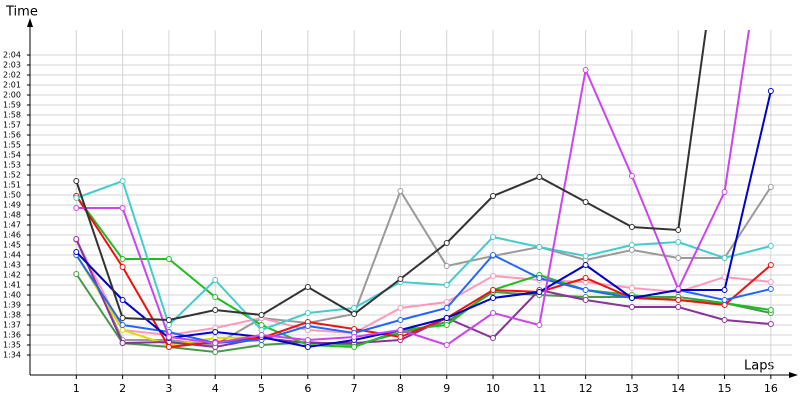 The image size is (800, 400). What do you see at coordinates (678, 388) in the screenshot?
I see `x-tick-label: 14` at bounding box center [678, 388].